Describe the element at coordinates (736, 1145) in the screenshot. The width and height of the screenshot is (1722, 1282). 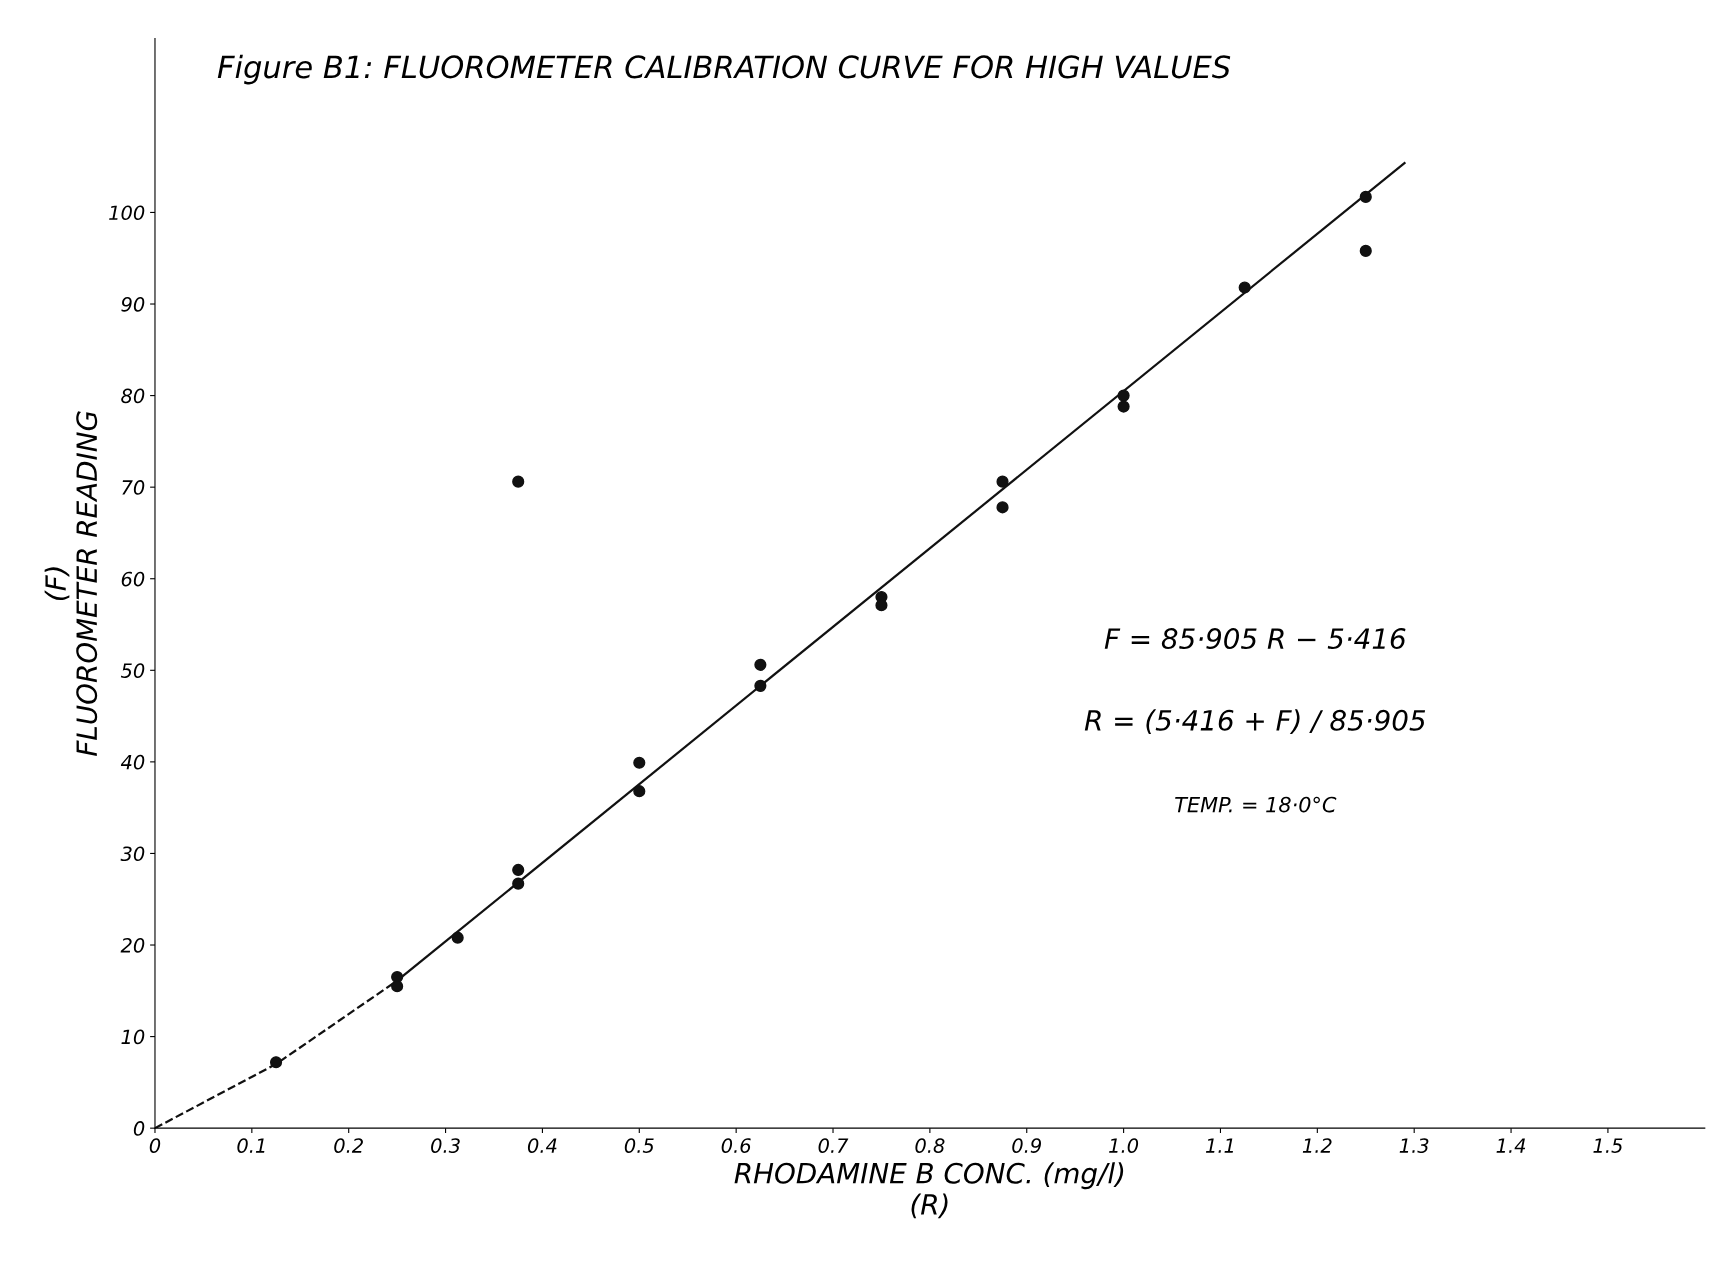
I see `x-tick-label: 0.6` at that location.